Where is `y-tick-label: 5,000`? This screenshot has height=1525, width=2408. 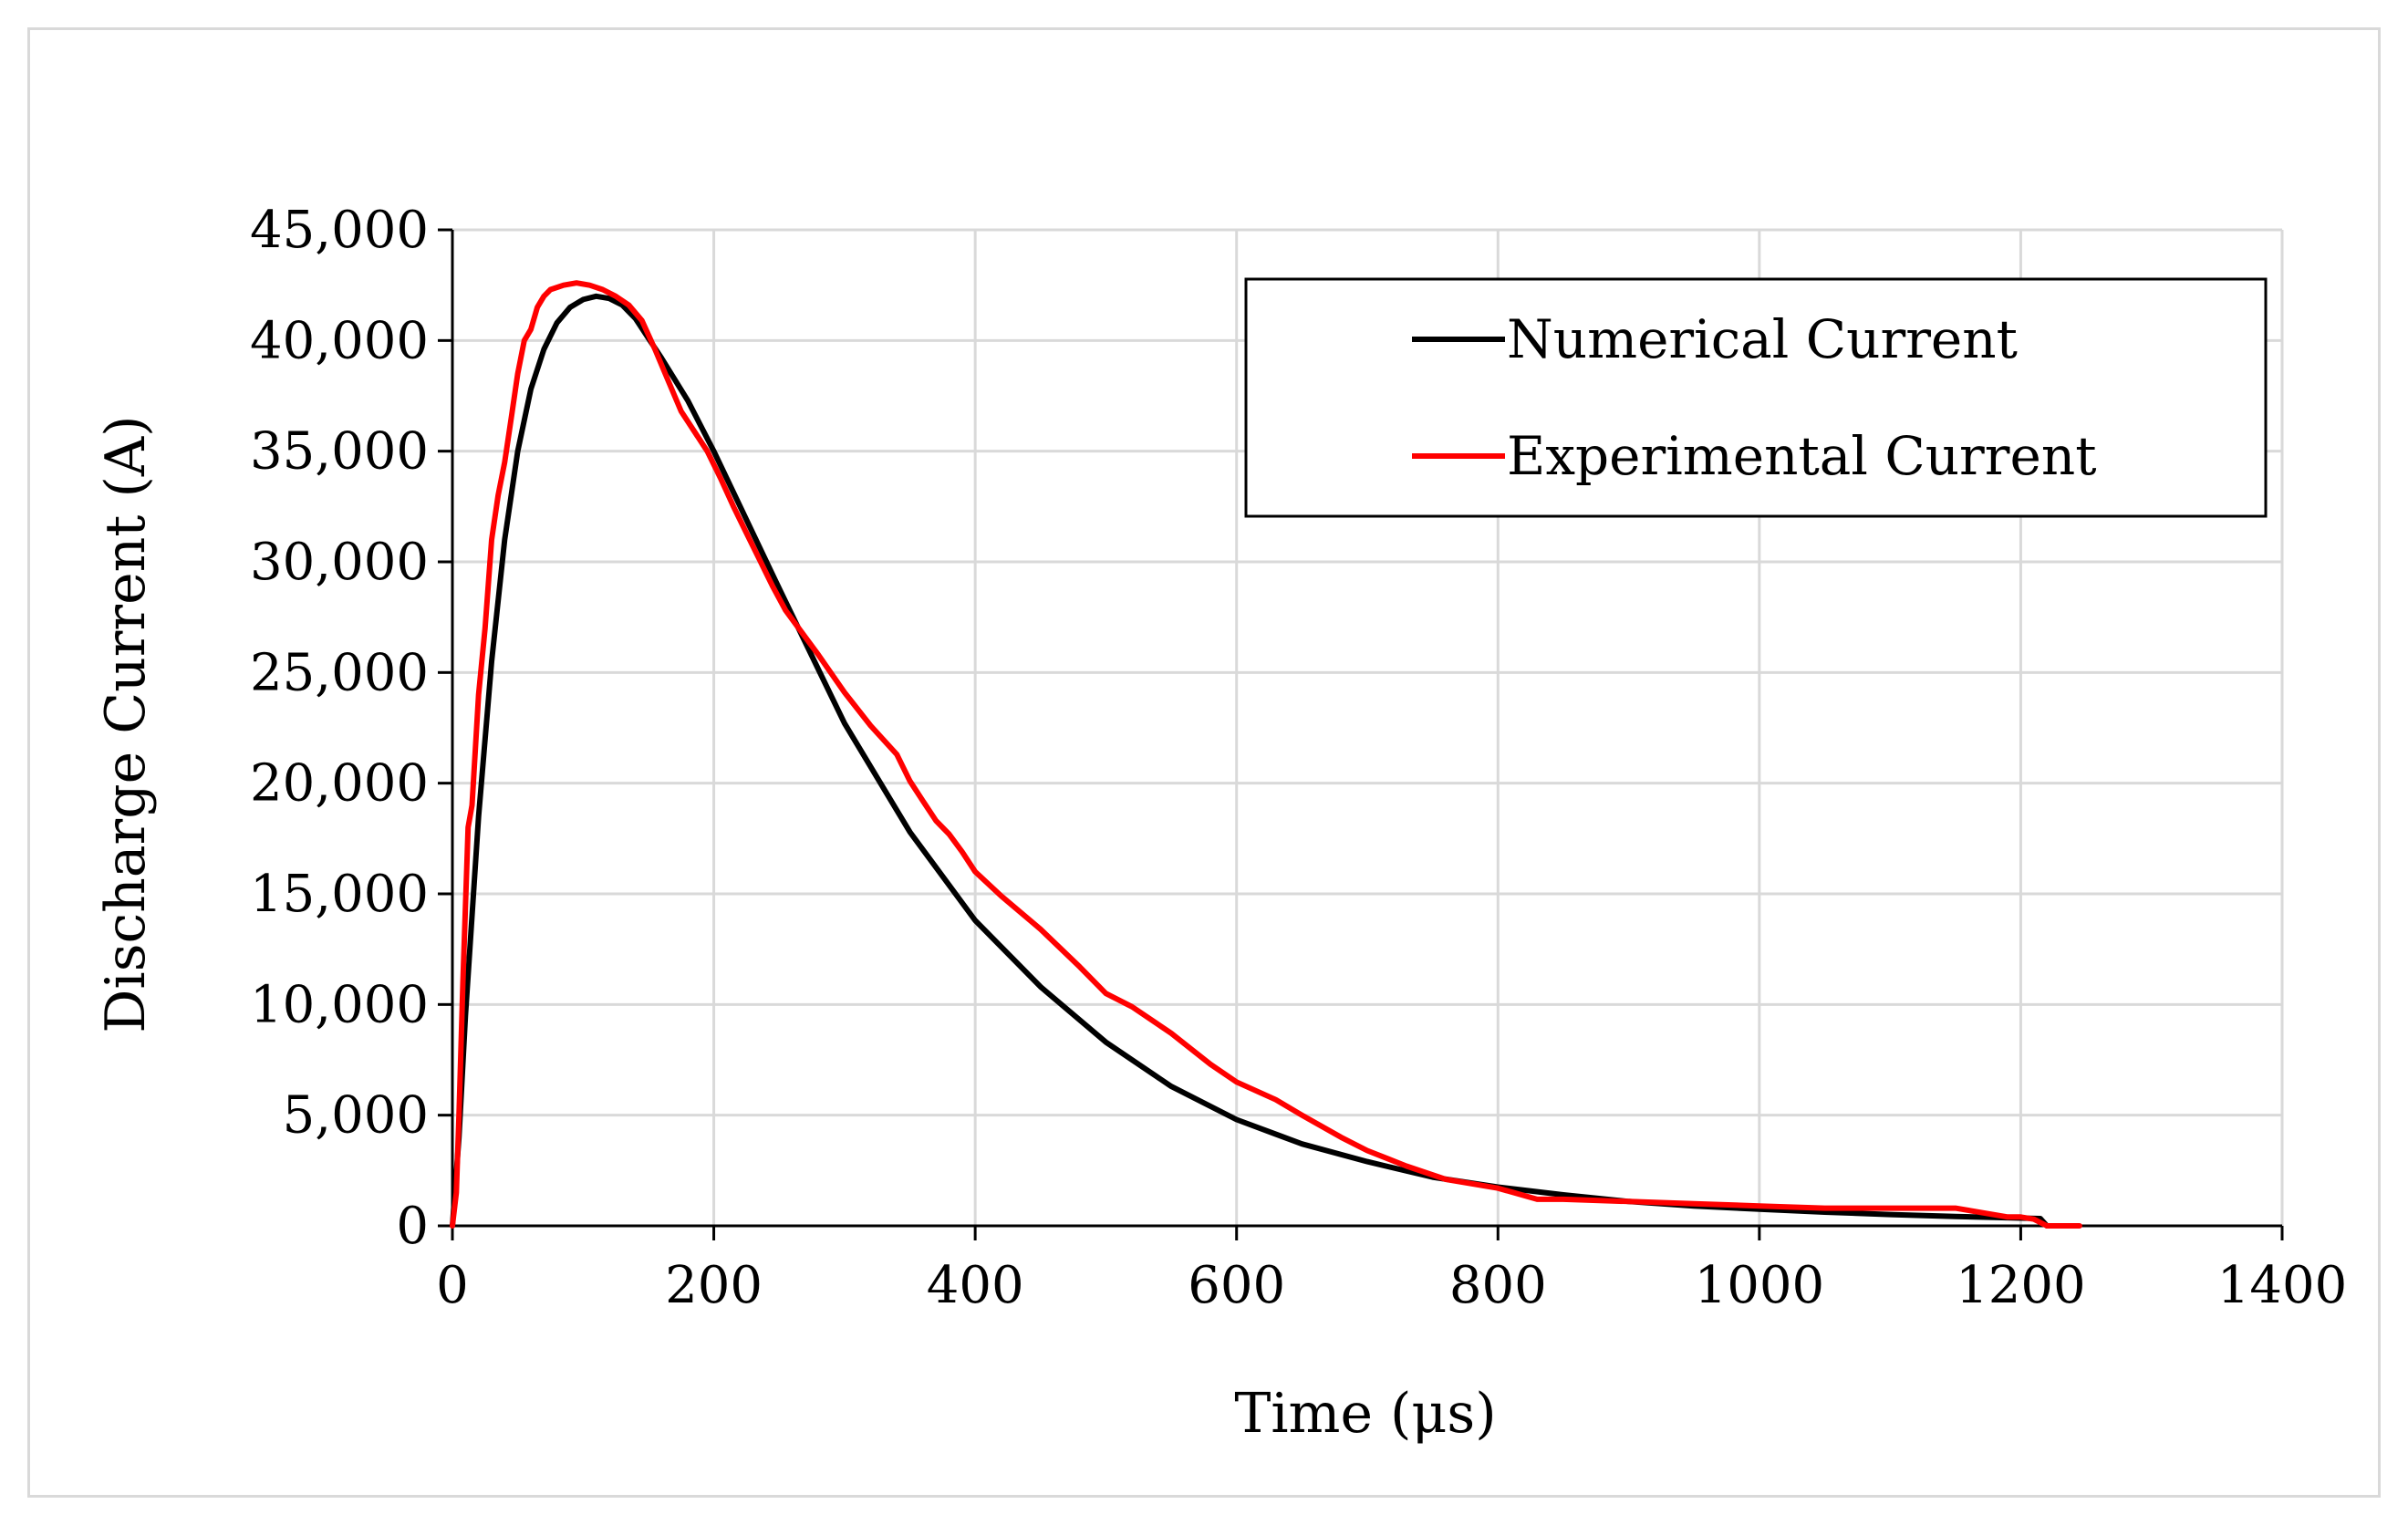
y-tick-label: 5,000 is located at coordinates (356, 1116).